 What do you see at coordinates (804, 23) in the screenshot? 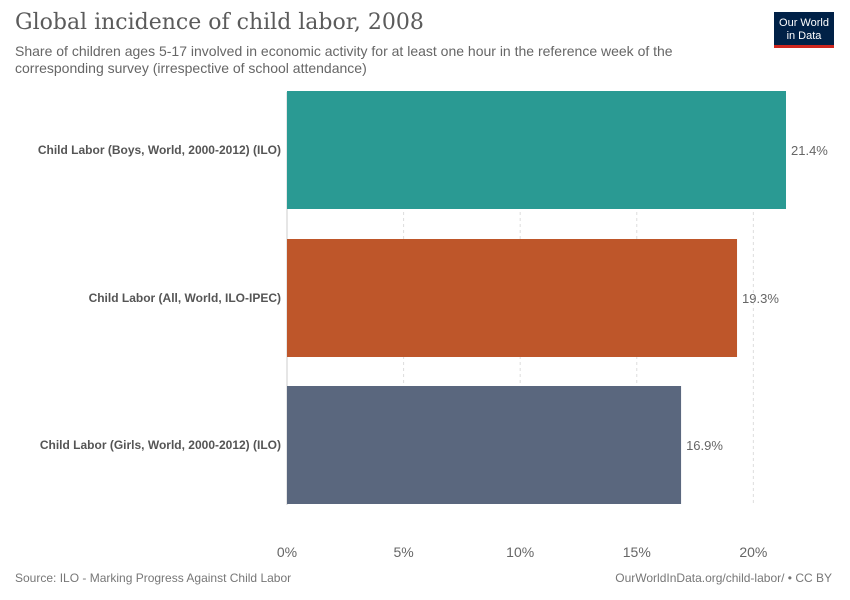
I see `logo-line-1: Our World` at bounding box center [804, 23].